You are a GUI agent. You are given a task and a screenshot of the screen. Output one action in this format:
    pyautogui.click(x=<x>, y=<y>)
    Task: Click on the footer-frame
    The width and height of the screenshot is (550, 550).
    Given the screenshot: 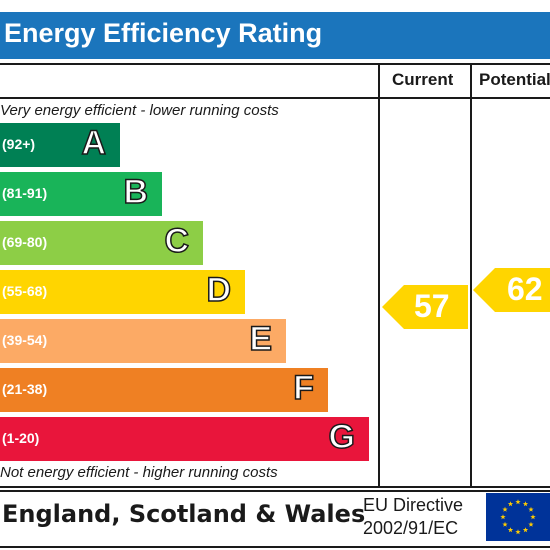 What is the action you would take?
    pyautogui.click(x=275, y=519)
    